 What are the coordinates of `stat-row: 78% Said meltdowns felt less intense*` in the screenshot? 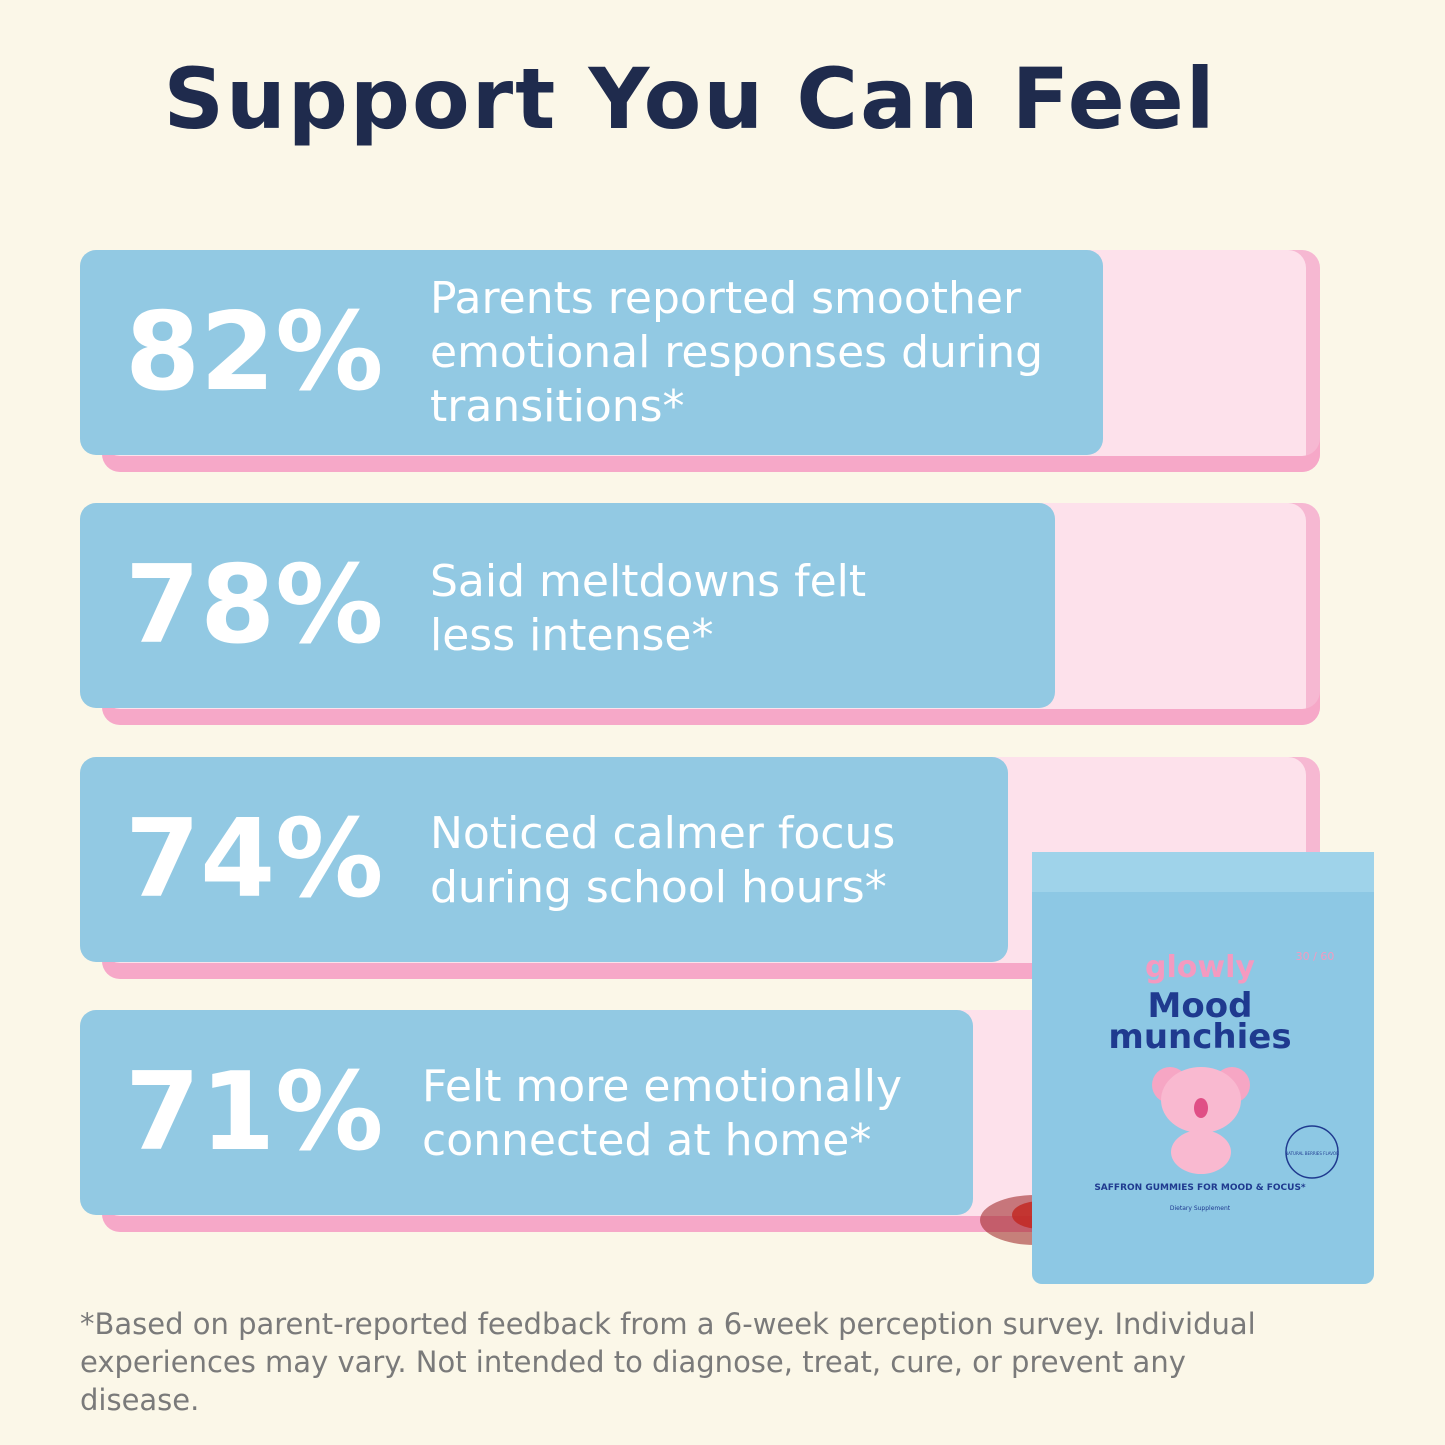 It's located at (700, 614).